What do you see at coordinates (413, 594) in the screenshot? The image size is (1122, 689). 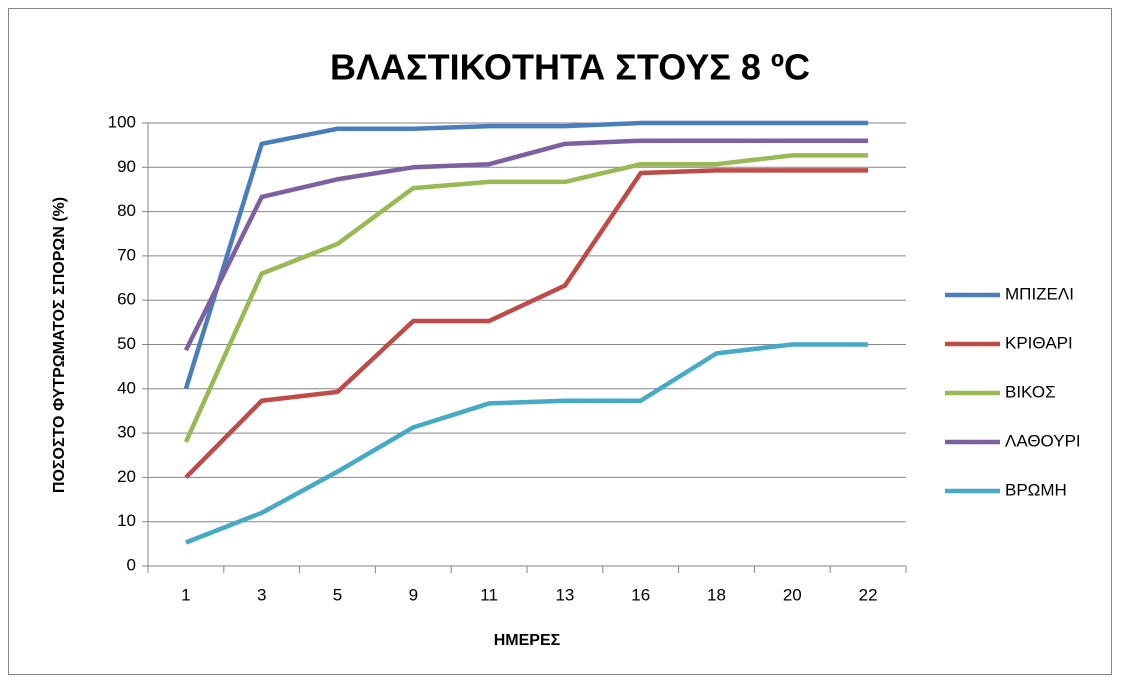 I see `x-tick-label: 9` at bounding box center [413, 594].